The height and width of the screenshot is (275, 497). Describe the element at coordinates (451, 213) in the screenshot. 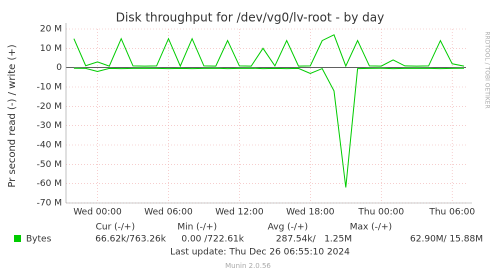

I see `x-tick-label: Thu 06:00` at that location.